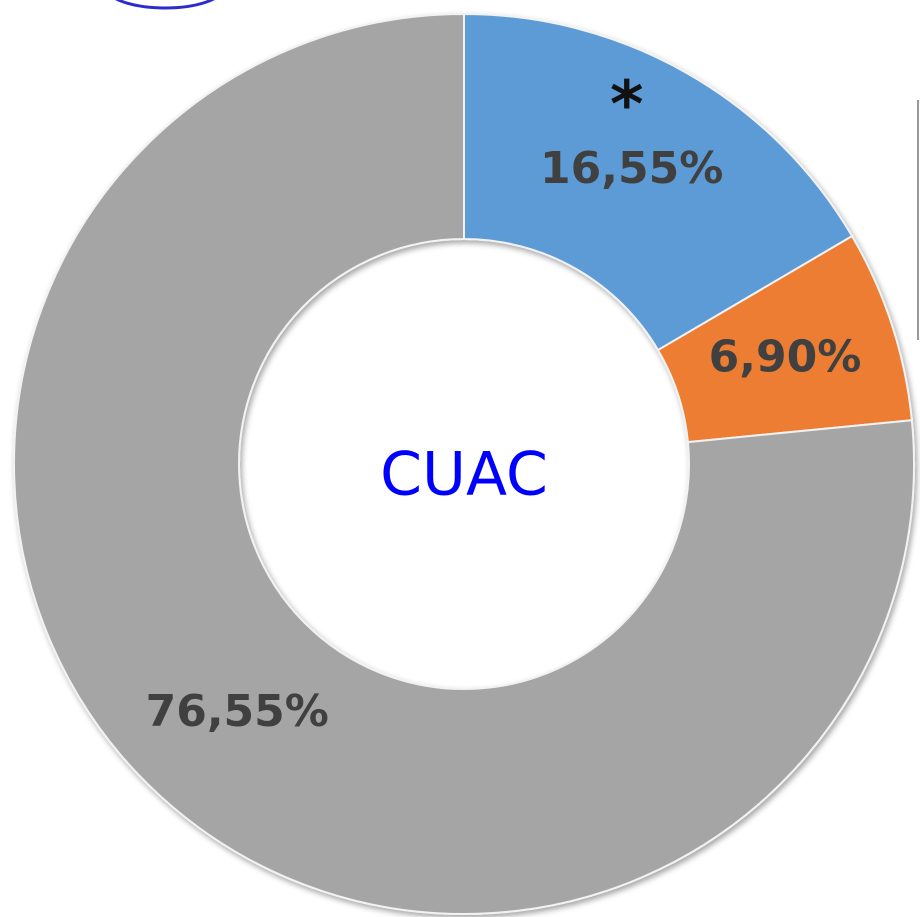 This screenshot has height=917, width=920. Describe the element at coordinates (464, 475) in the screenshot. I see `center-text: CUAC` at that location.